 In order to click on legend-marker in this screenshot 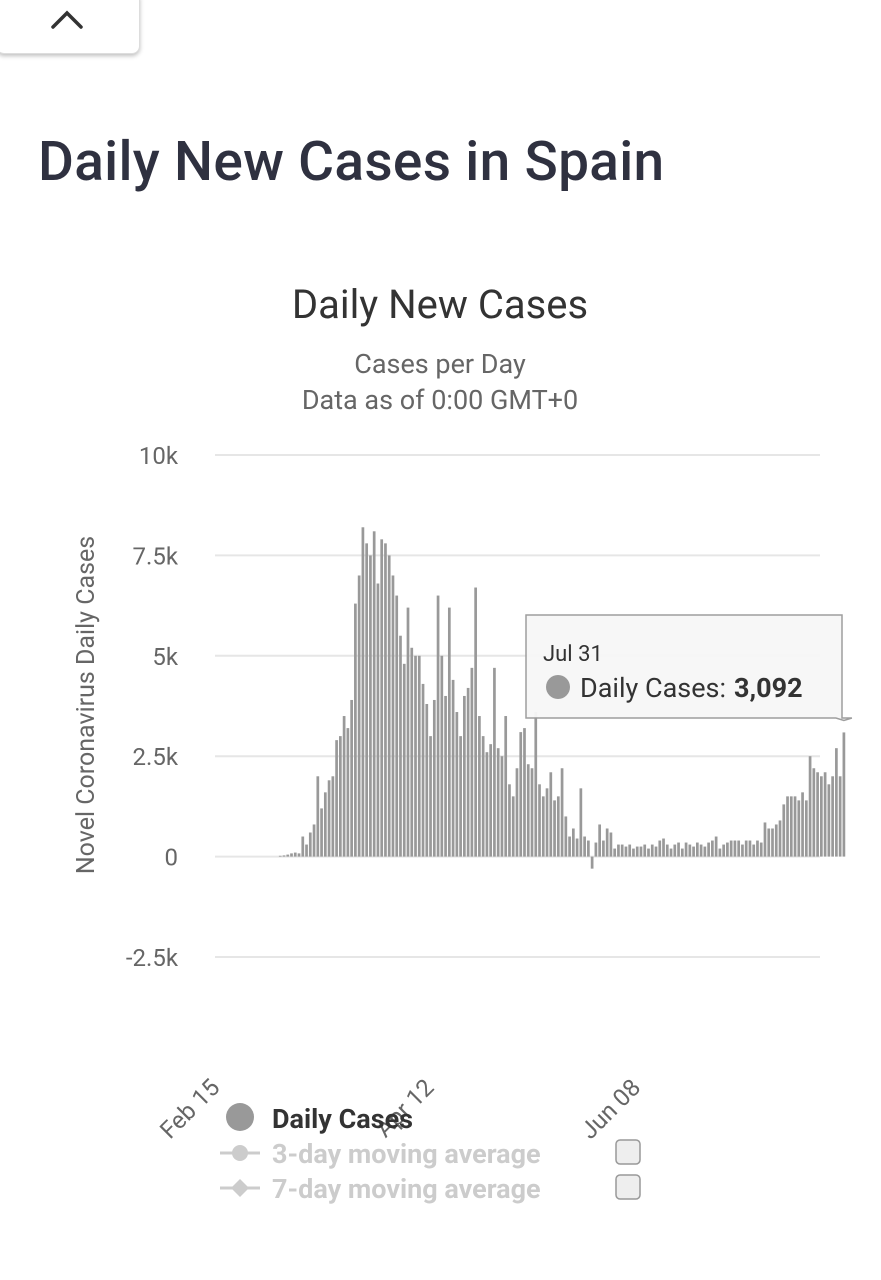, I will do `click(240, 1117)`.